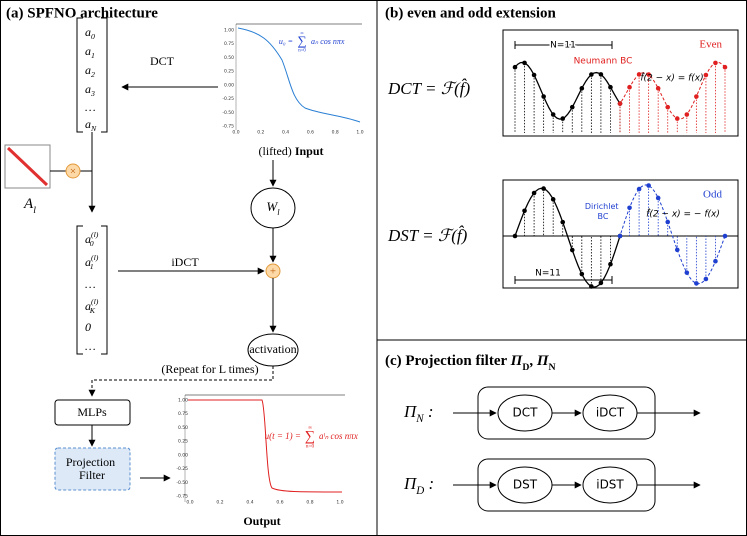 This screenshot has width=747, height=536. I want to click on node-label: iDCT, so click(610, 413).